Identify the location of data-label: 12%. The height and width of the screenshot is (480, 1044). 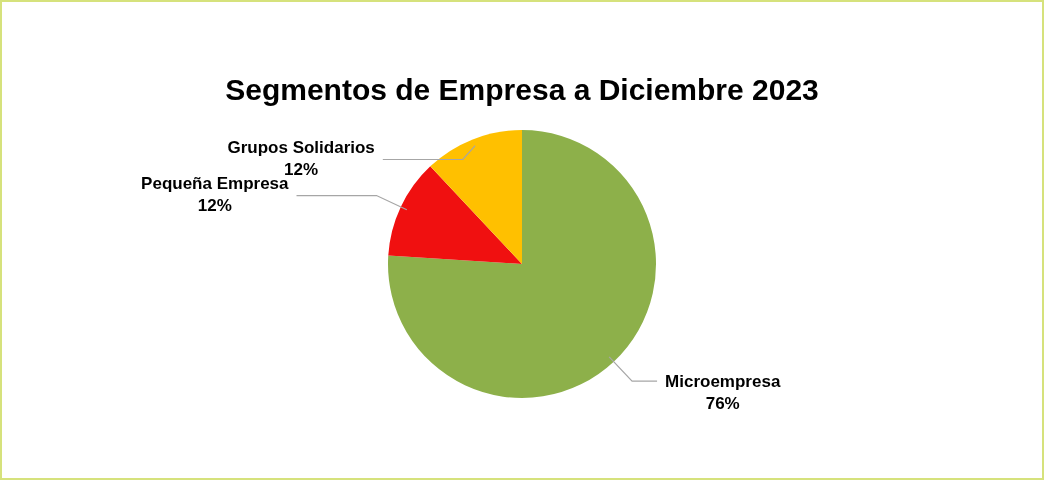
(214, 206).